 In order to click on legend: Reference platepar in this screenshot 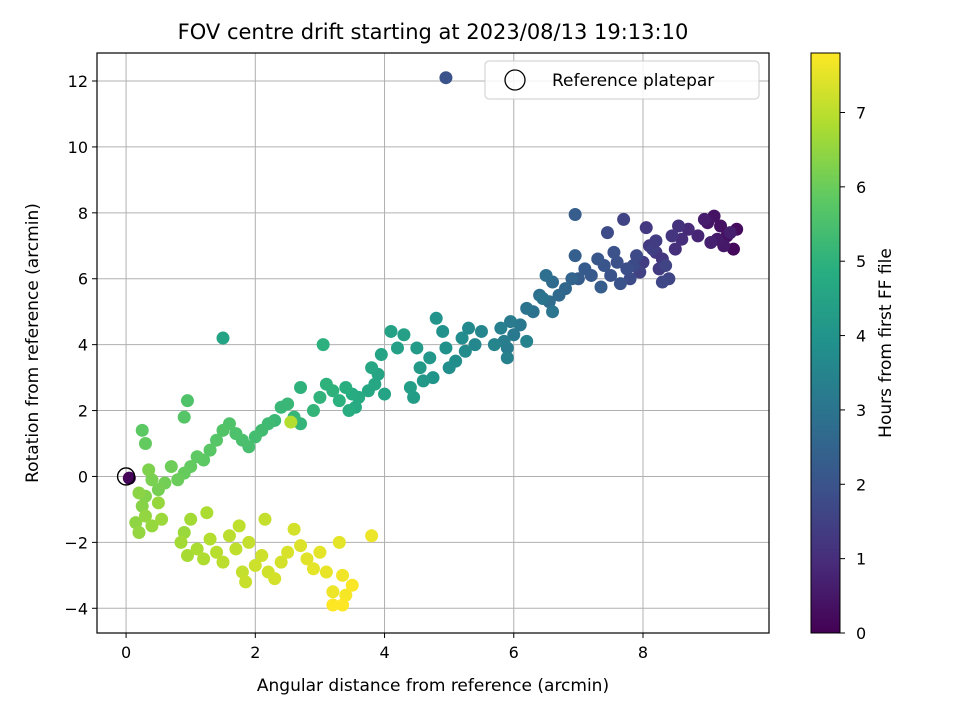, I will do `click(622, 80)`.